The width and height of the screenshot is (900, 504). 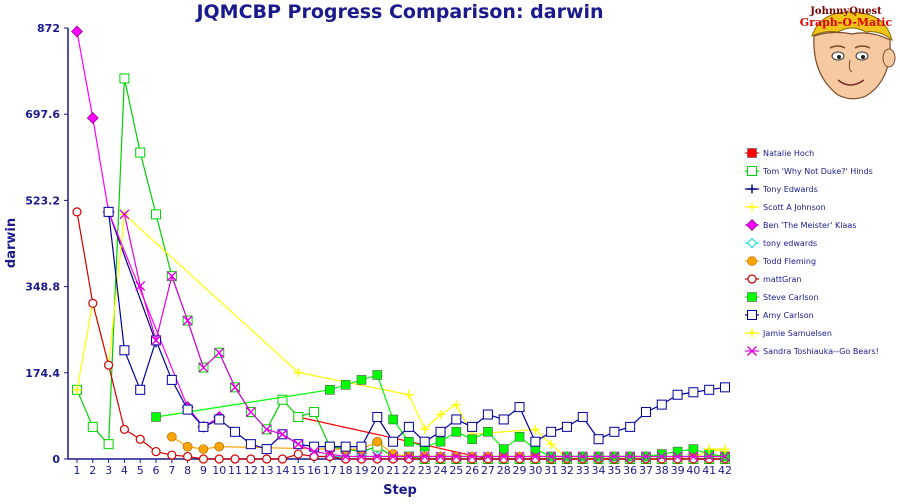 I want to click on legend-entry: Scott A Johnson, so click(x=794, y=207).